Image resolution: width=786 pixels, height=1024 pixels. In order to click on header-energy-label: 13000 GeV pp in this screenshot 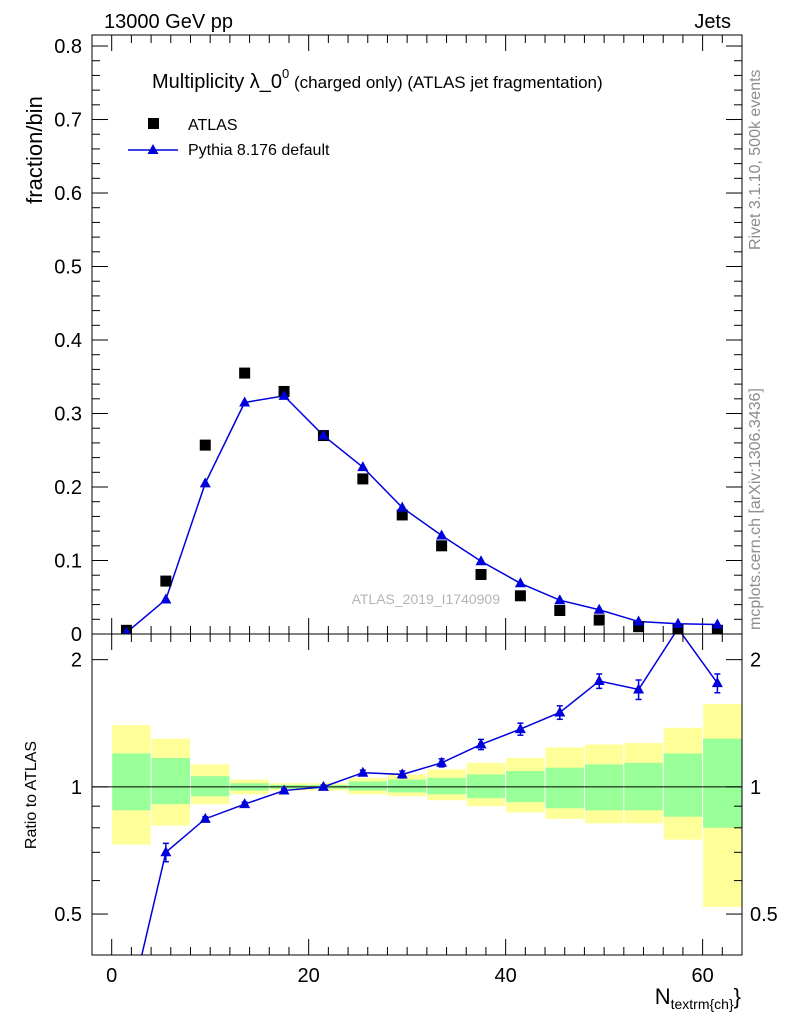, I will do `click(168, 22)`.